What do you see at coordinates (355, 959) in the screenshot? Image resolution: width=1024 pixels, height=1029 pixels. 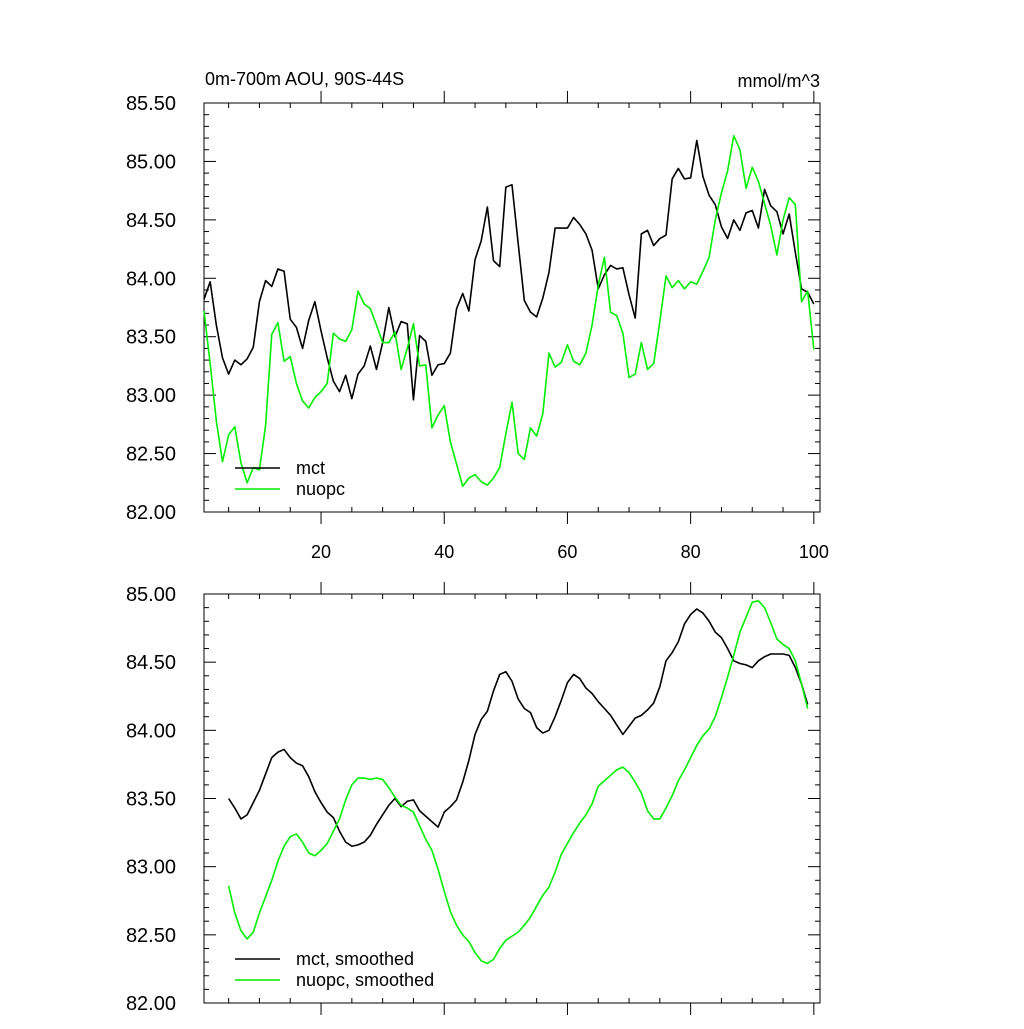 I see `bottom-legend-label: mct, smoothed` at bounding box center [355, 959].